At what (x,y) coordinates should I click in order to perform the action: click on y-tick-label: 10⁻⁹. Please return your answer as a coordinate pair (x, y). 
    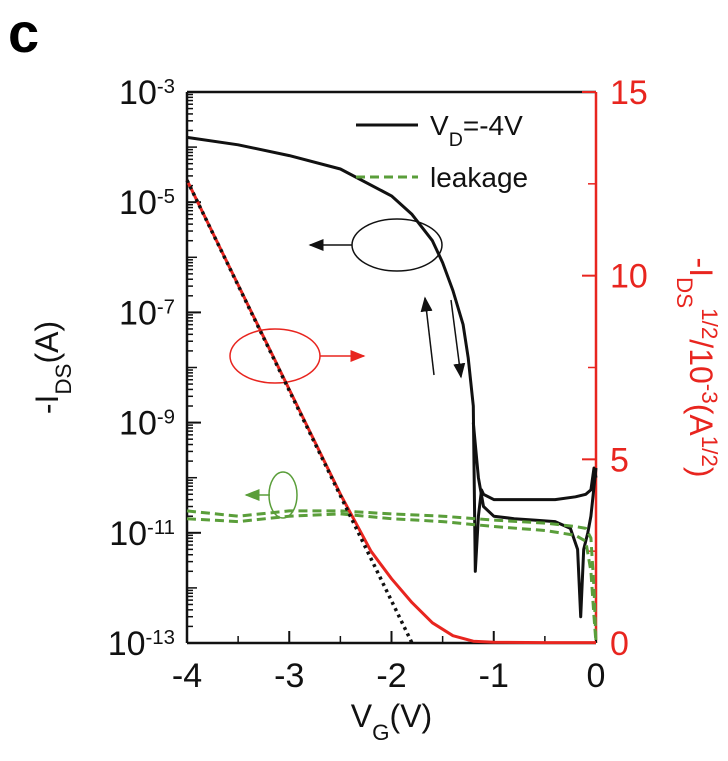
    Looking at the image, I should click on (147, 424).